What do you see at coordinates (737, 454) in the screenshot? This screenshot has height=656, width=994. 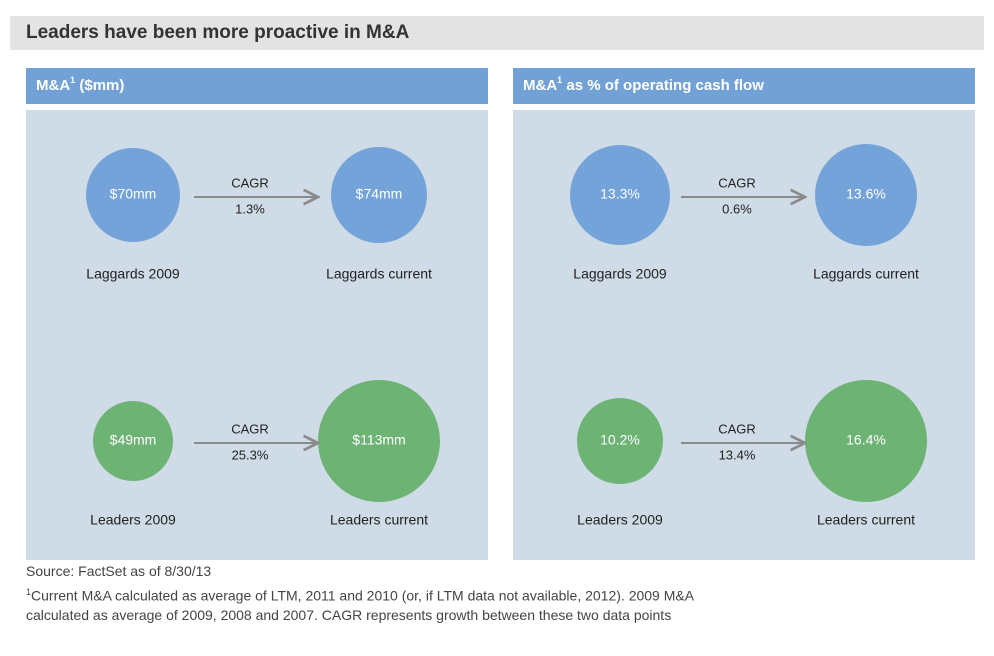 I see `cagr-value: 13.4%` at bounding box center [737, 454].